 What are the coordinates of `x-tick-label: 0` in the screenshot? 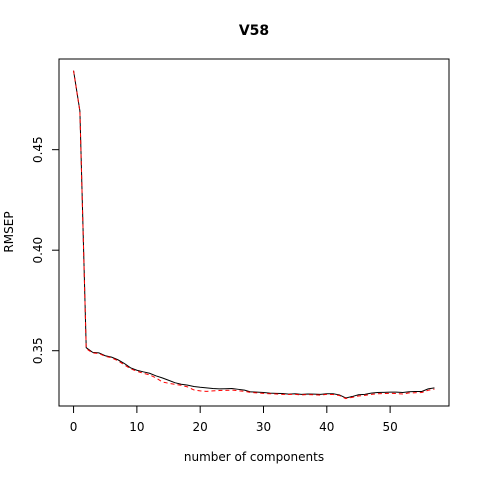 It's located at (74, 427).